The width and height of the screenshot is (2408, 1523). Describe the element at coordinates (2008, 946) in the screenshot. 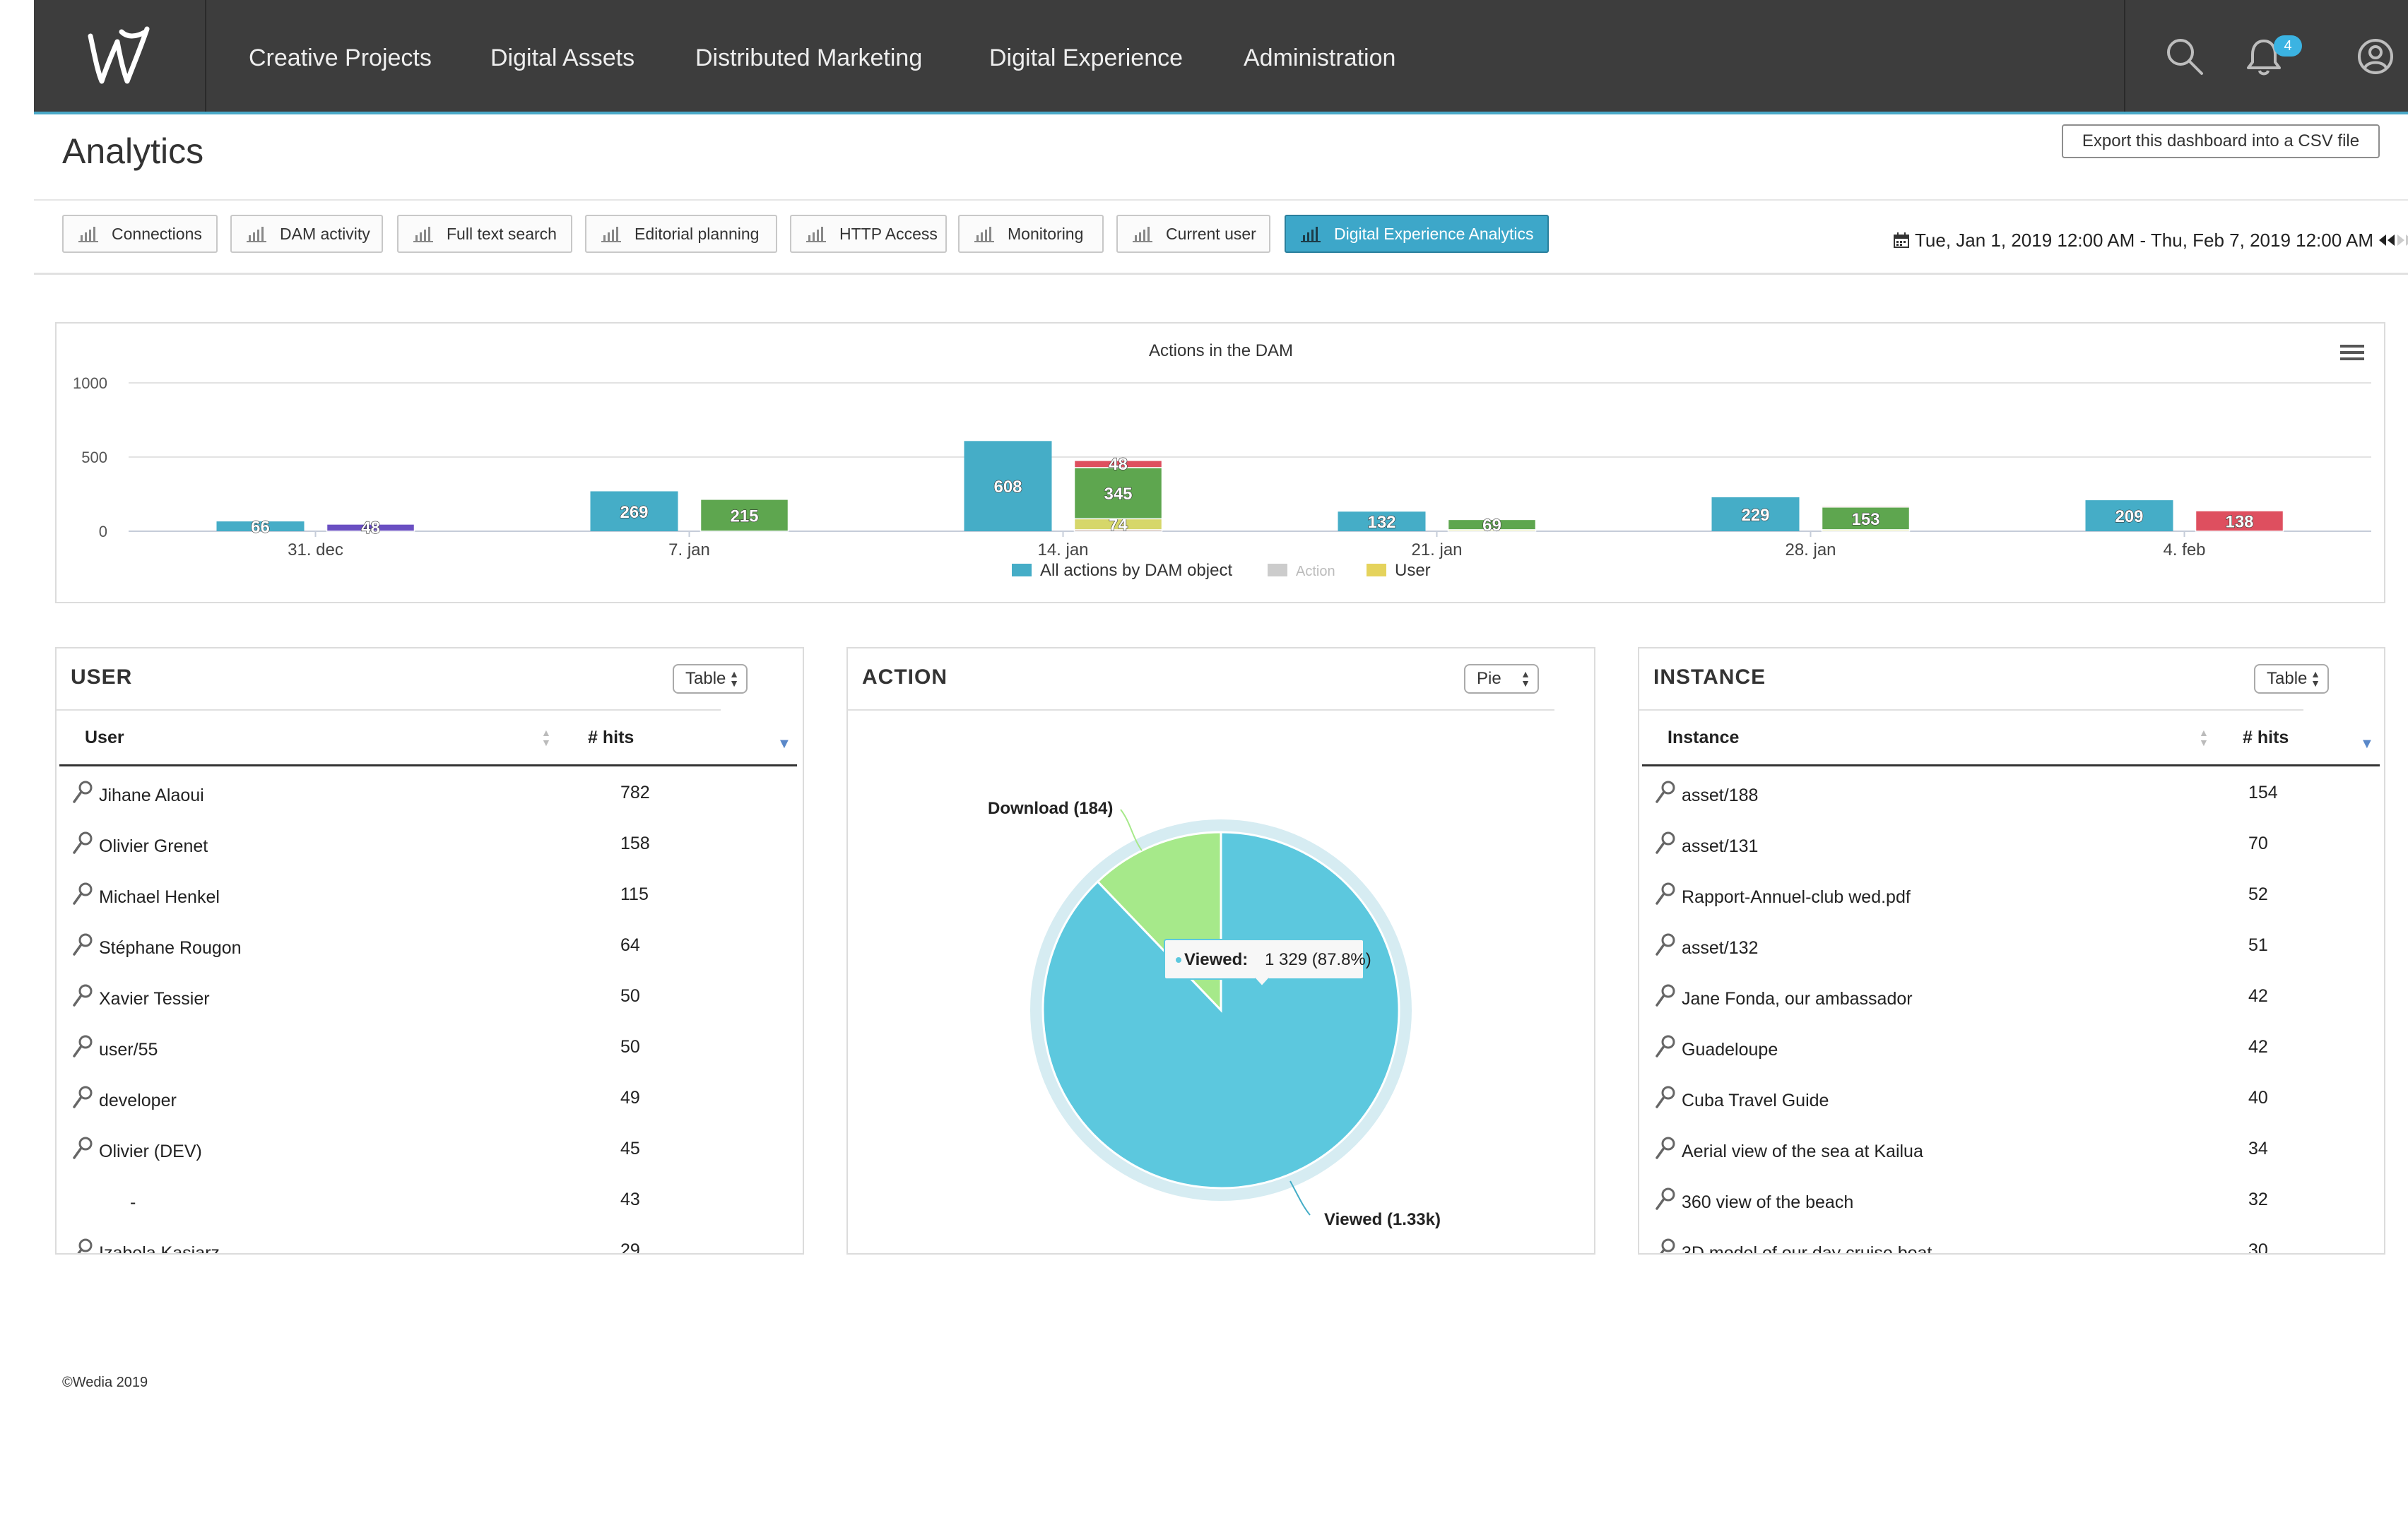

I see `table-row: asset/132 51` at that location.